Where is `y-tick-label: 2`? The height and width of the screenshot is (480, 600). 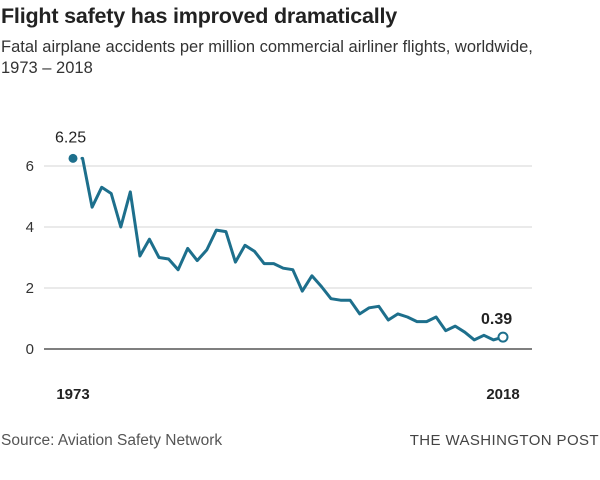 y-tick-label: 2 is located at coordinates (30, 288).